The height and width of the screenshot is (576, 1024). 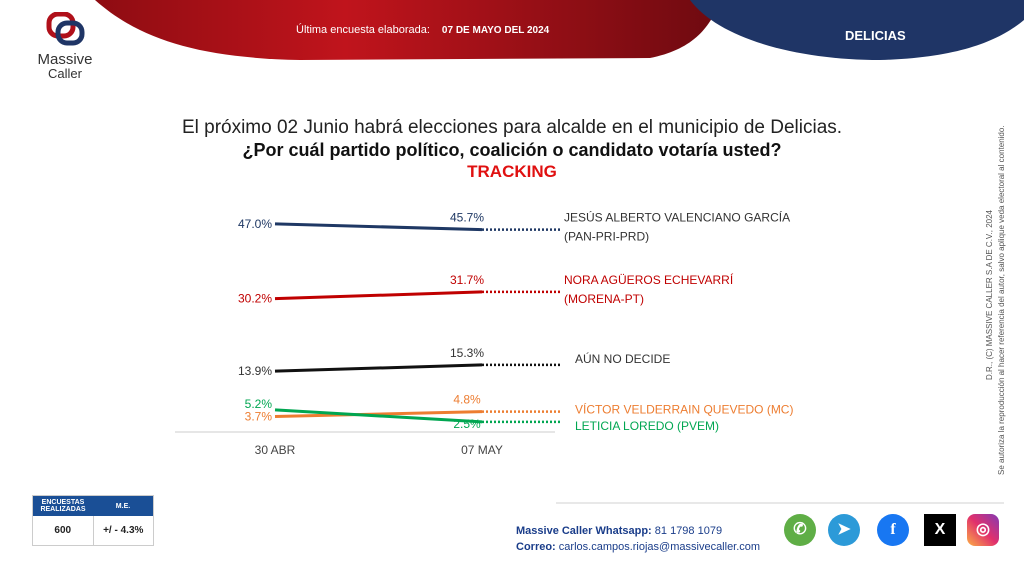 I want to click on series-party: (PAN-PRI-PRD), so click(x=606, y=237).